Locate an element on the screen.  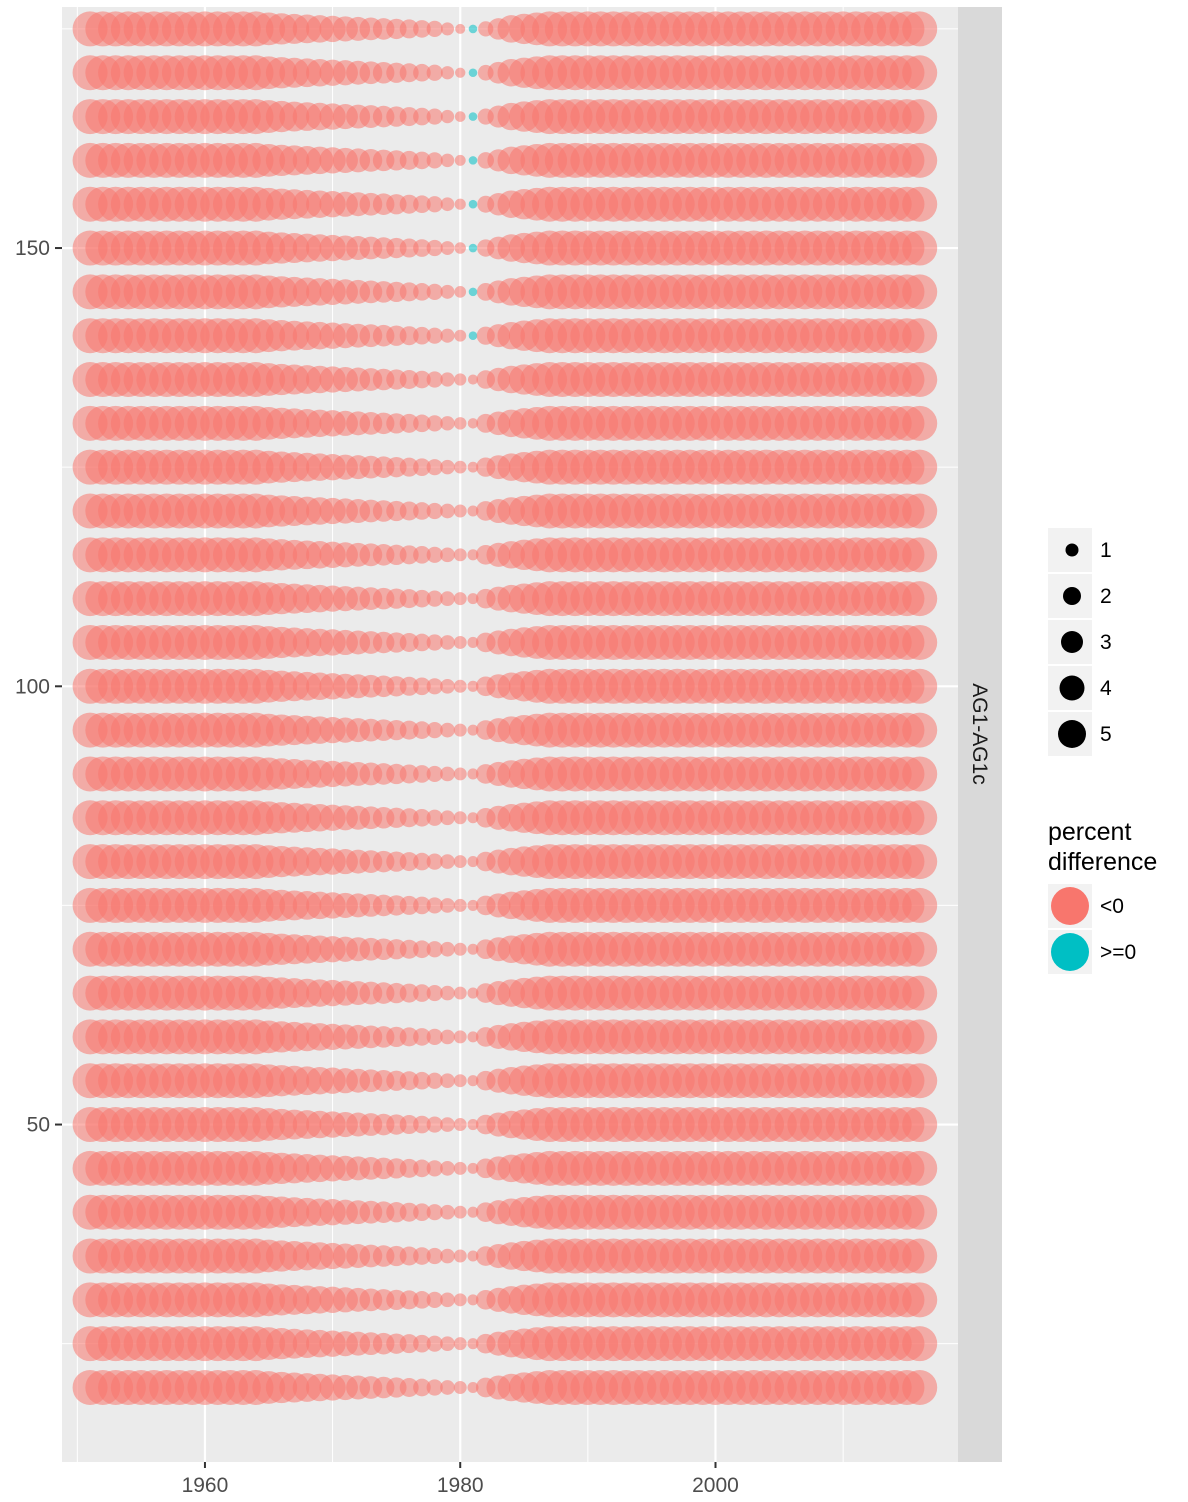
x-tick-label: 1960 is located at coordinates (205, 1485).